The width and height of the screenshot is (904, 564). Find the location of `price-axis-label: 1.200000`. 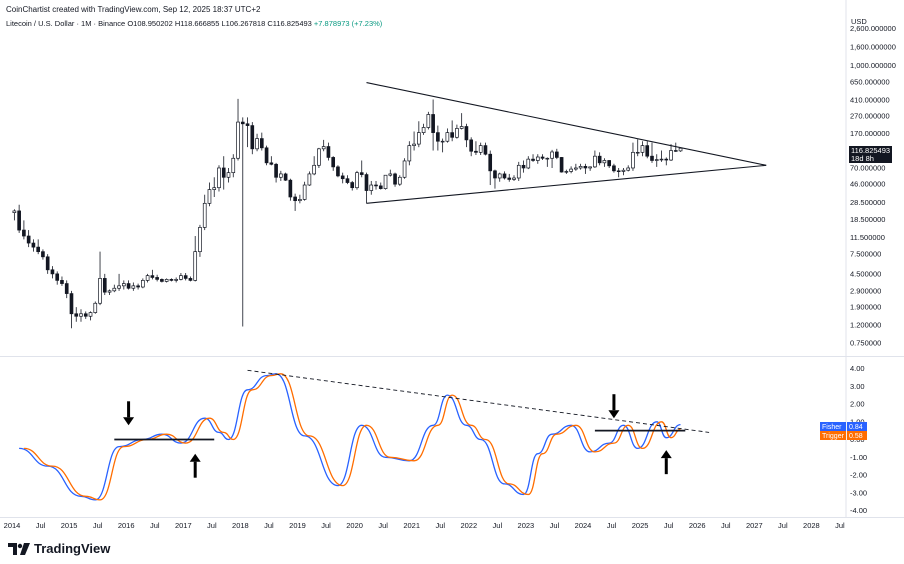

price-axis-label: 1.200000 is located at coordinates (865, 324).